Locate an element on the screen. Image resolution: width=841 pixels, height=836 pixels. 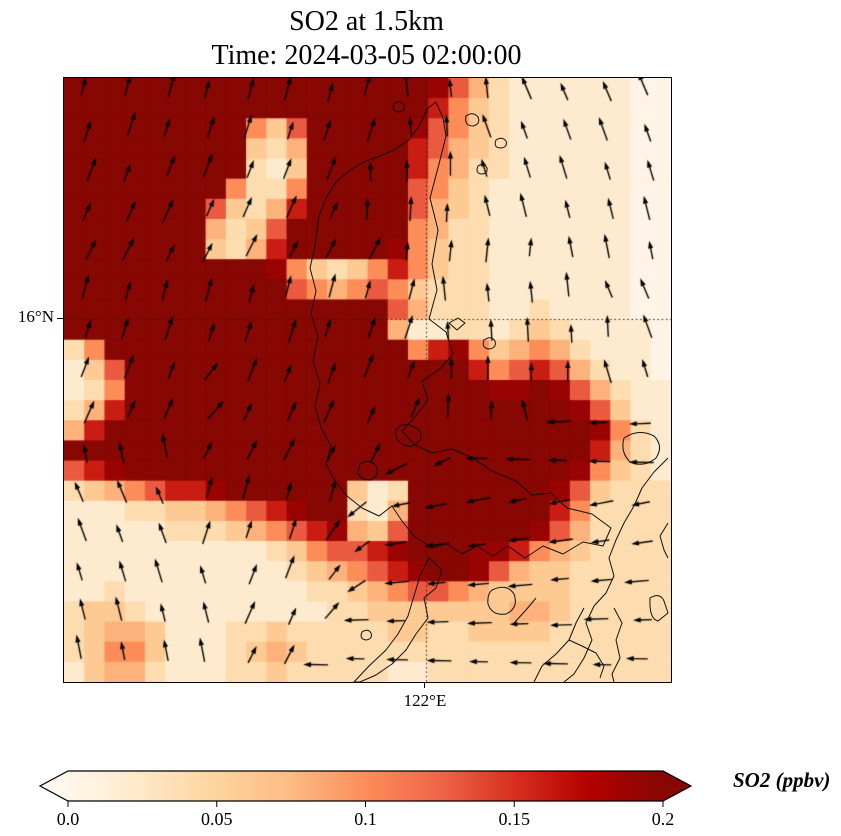
colorbar-label: SO2 (ppbv) is located at coordinates (782, 780).